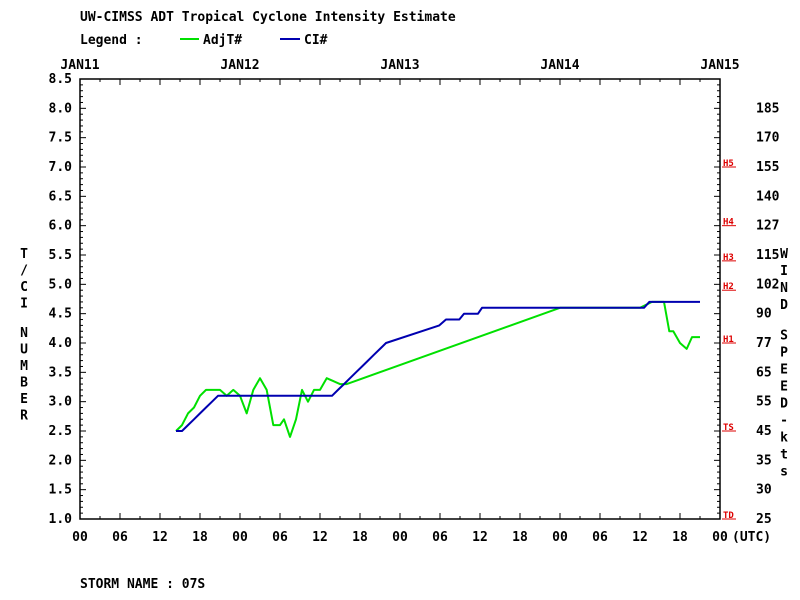  I want to click on y-right-tick-label: 77, so click(764, 343).